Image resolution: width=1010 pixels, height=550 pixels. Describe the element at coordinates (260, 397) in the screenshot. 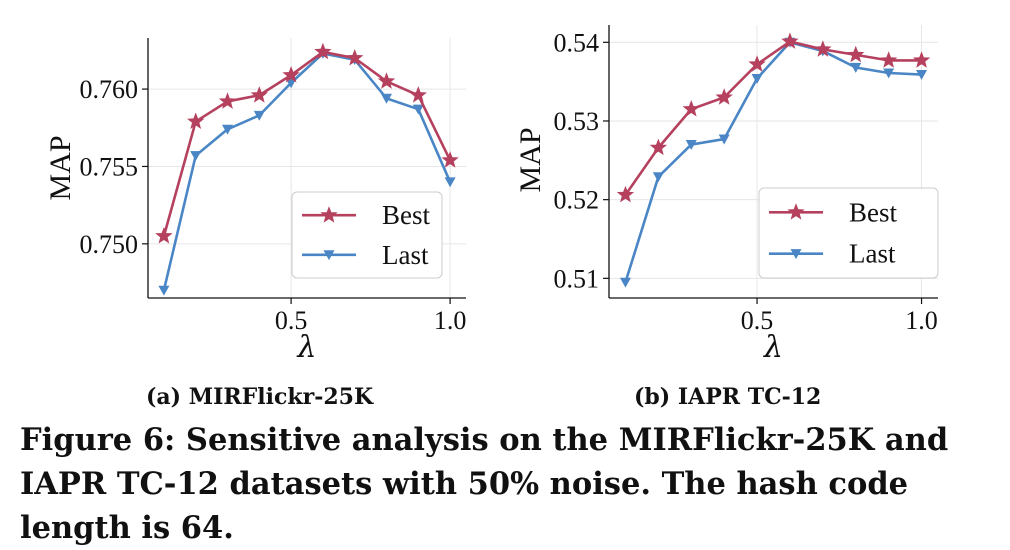

I see `subcaption-a: (a) MIRFlickr-25K` at that location.